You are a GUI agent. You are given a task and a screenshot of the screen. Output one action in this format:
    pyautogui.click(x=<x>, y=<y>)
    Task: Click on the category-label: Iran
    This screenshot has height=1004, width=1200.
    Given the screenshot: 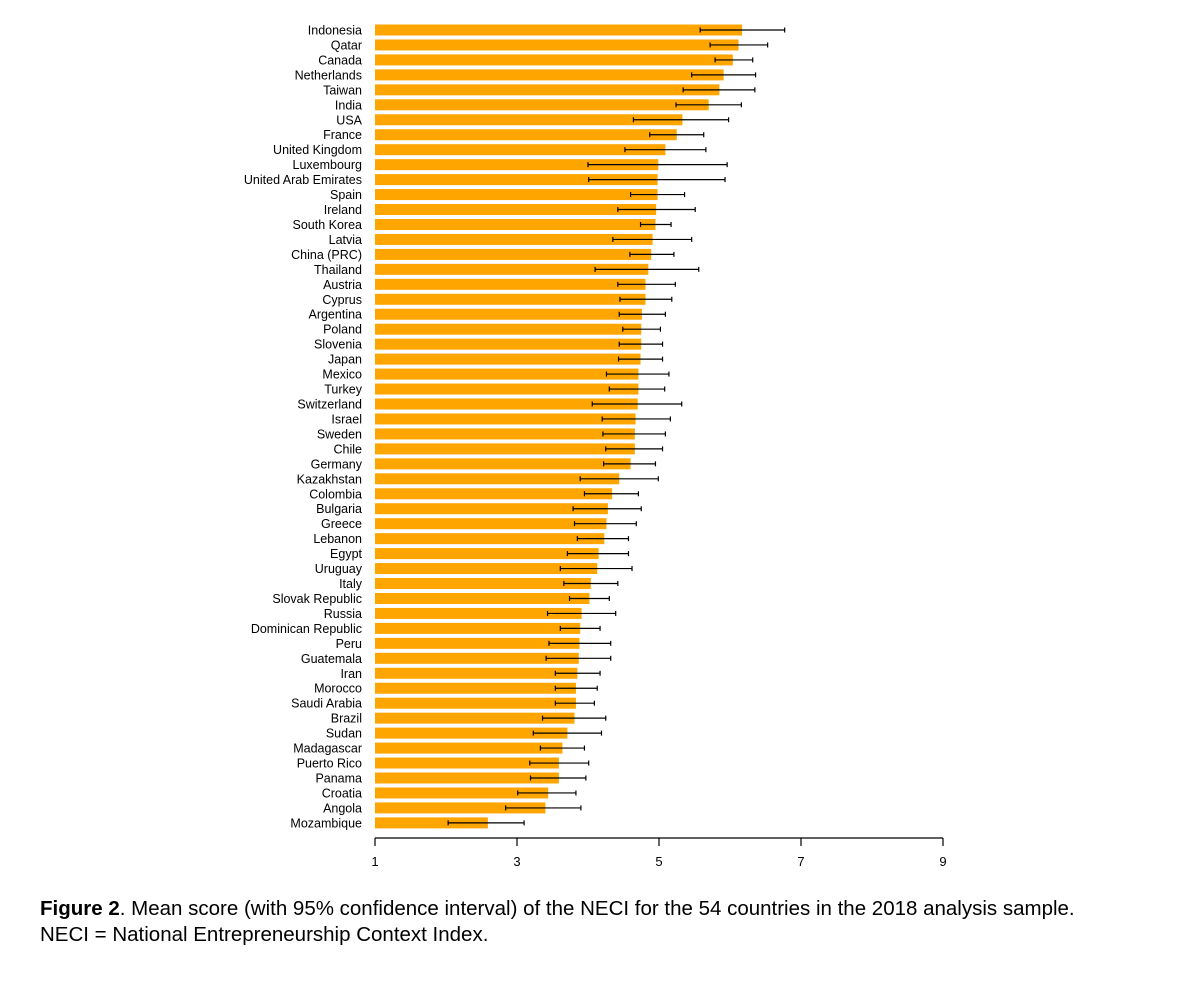 What is the action you would take?
    pyautogui.click(x=351, y=674)
    